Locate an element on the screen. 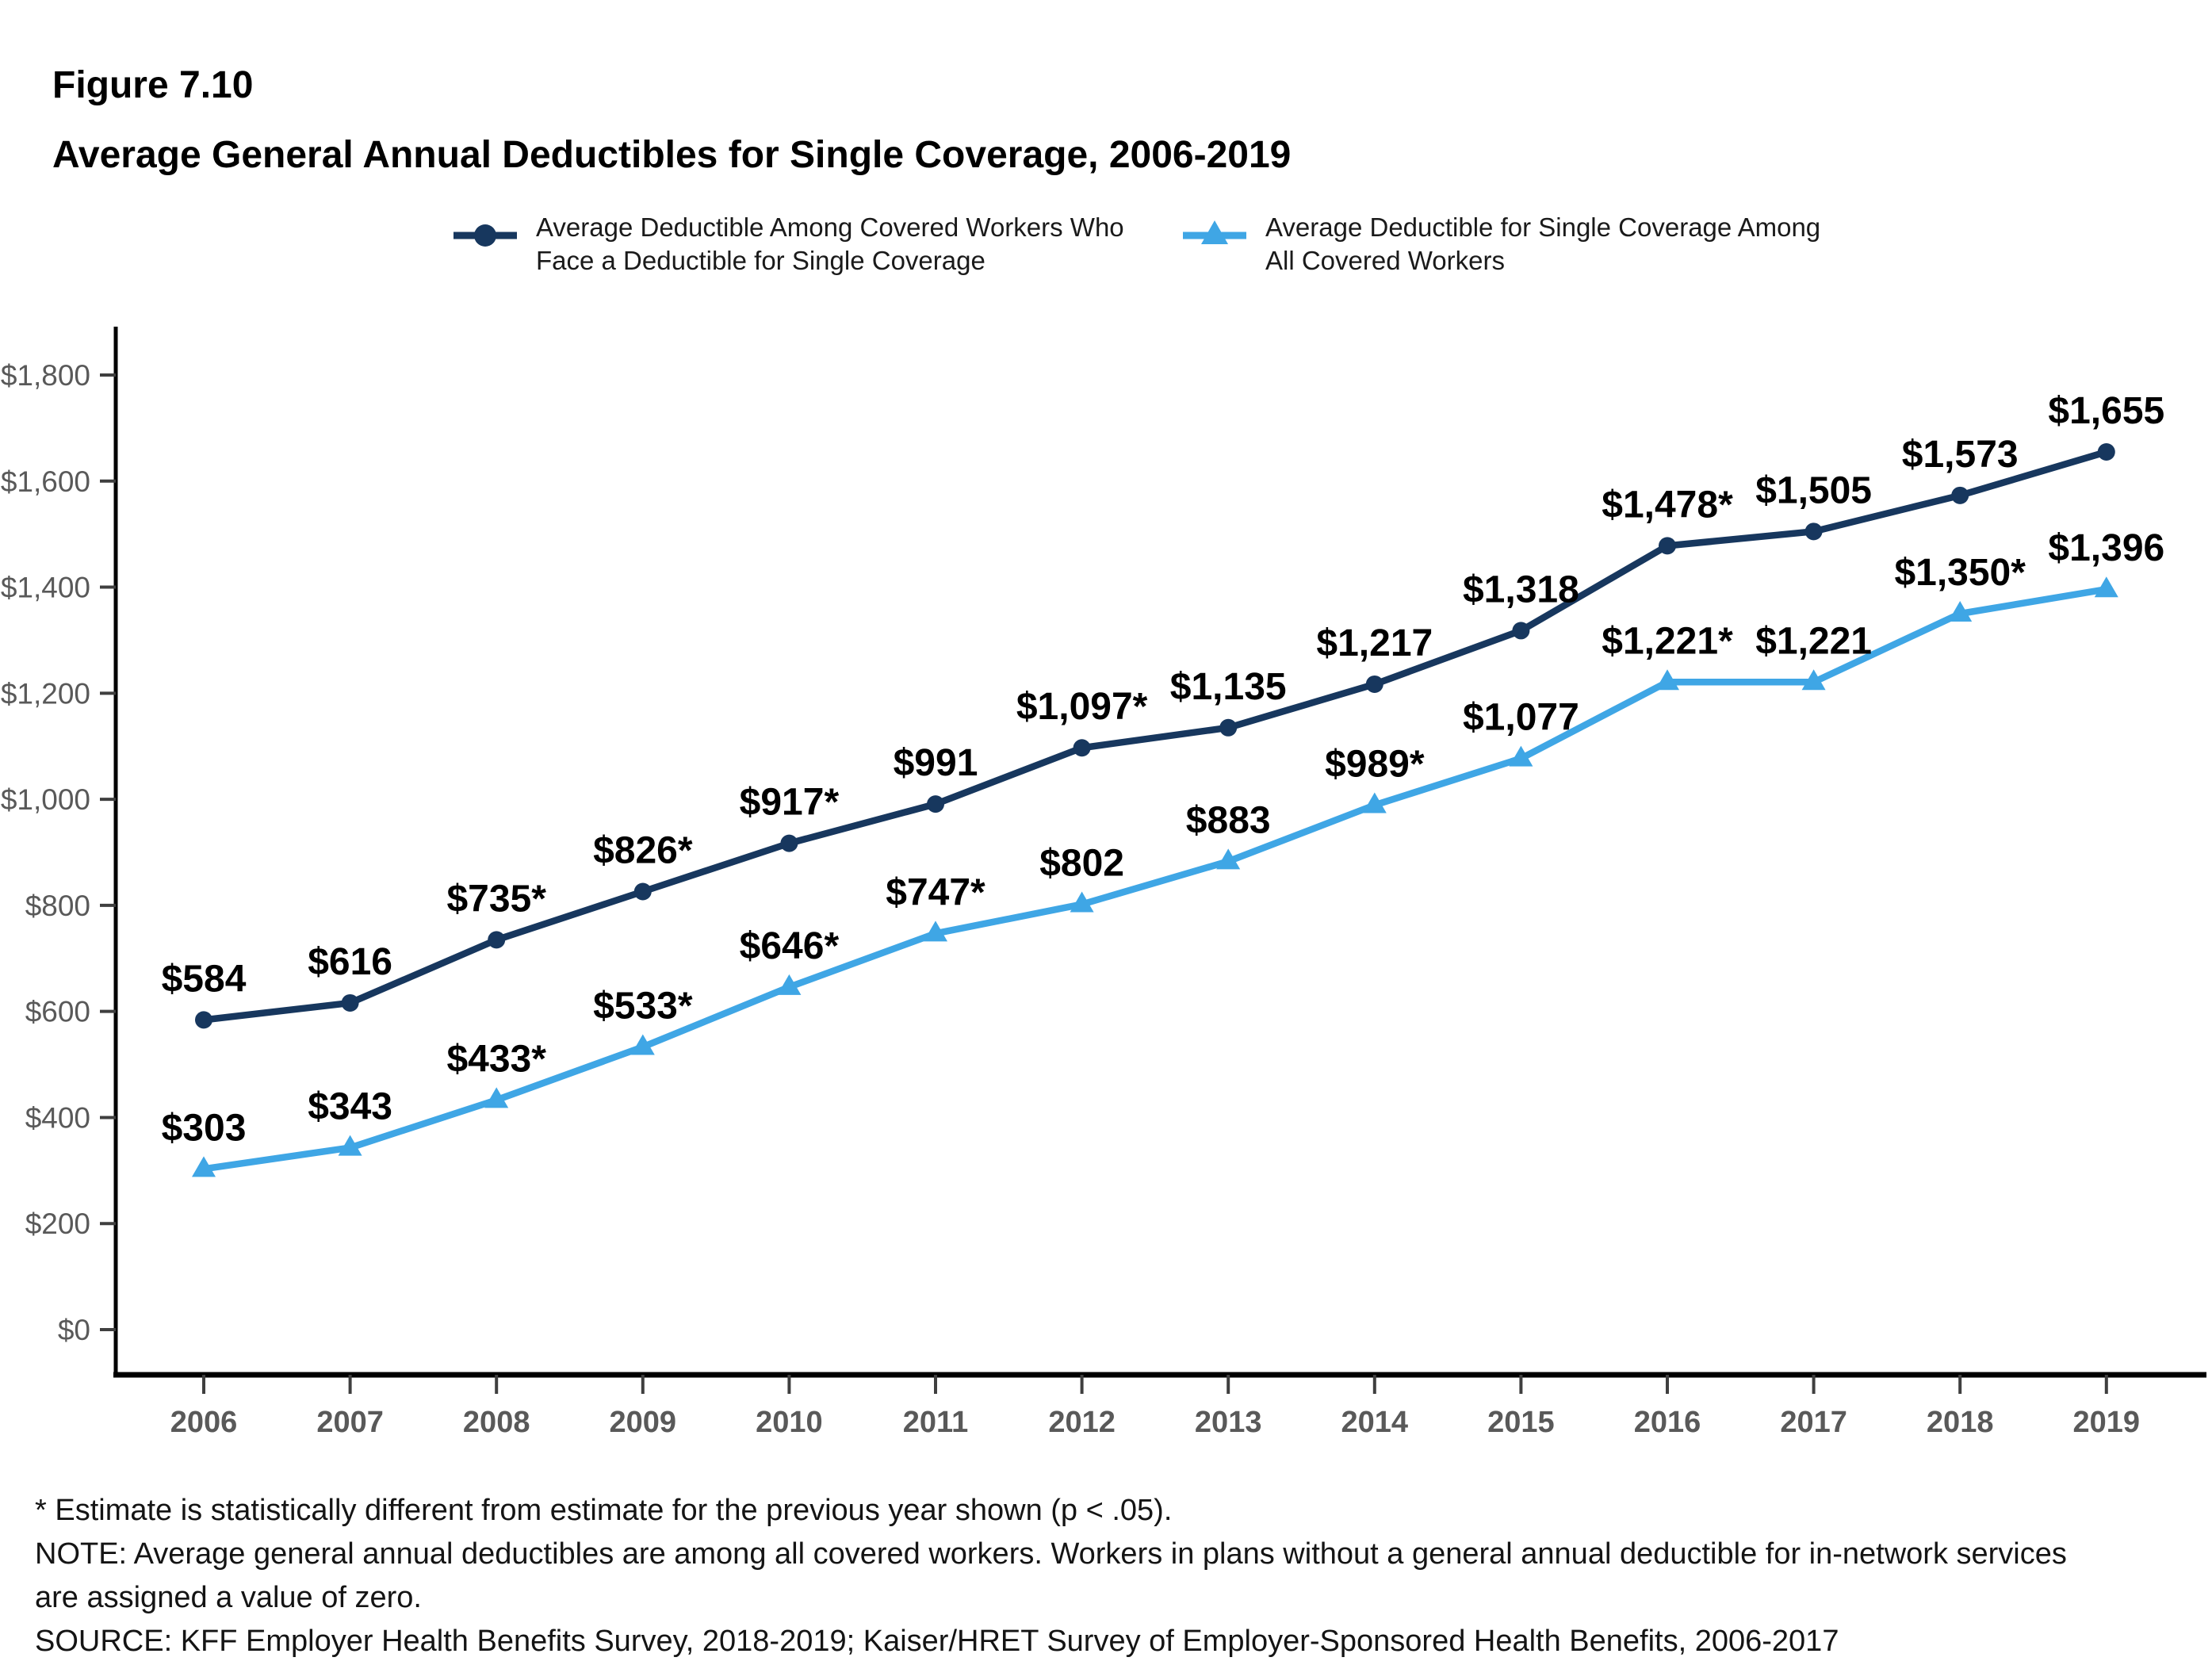  data-point-label: $1,318 is located at coordinates (1521, 589).